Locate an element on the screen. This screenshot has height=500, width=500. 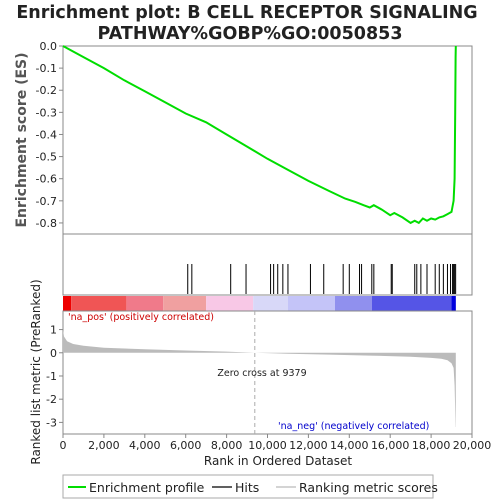
pos-label: 'na_pos' (positively correlated) is located at coordinates (141, 317).